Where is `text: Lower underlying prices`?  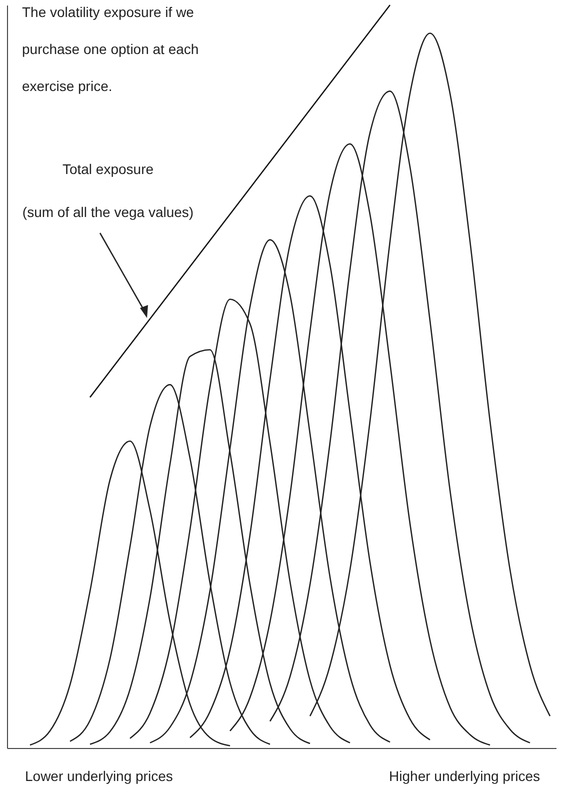 text: Lower underlying prices is located at coordinates (99, 776).